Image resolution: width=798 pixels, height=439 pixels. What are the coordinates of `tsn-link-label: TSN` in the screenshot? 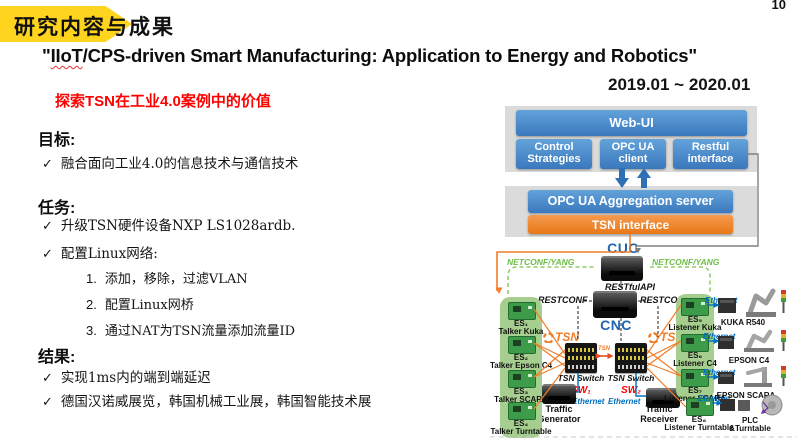 It's located at (604, 349).